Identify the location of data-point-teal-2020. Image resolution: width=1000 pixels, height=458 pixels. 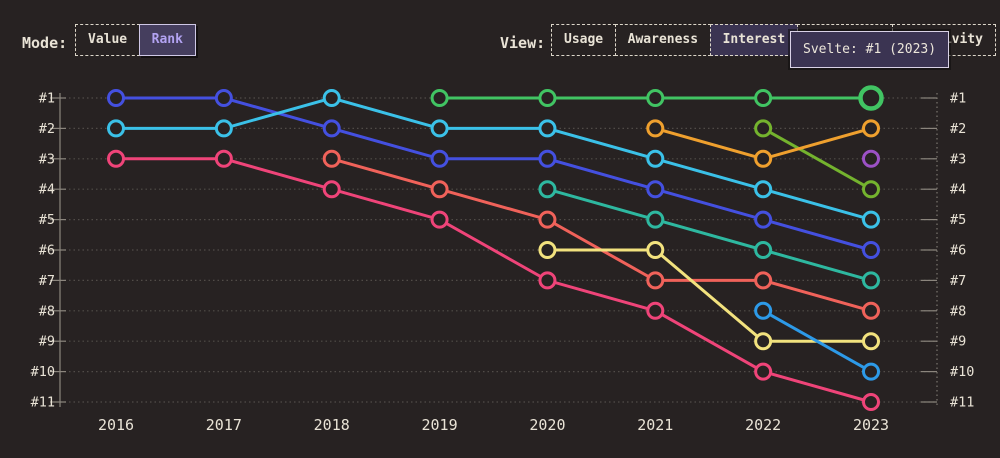
(547, 189).